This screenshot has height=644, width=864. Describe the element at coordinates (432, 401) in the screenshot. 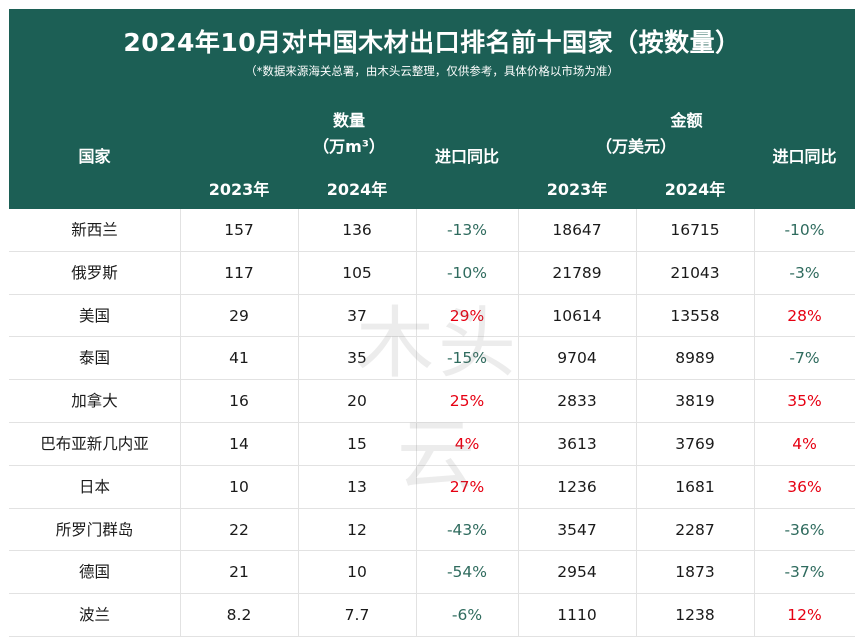

I see `table-row: 加拿大 16 20 25% 2833 3819 35%` at that location.